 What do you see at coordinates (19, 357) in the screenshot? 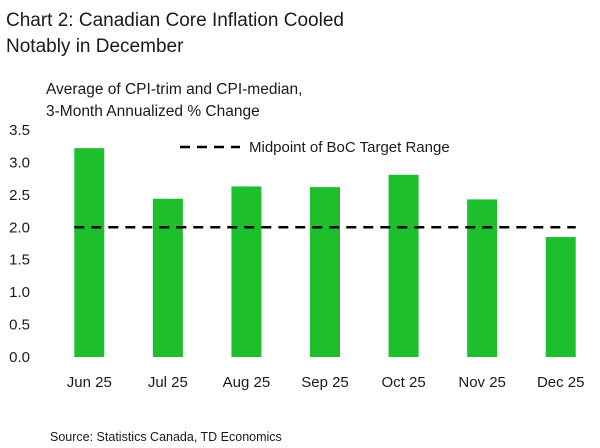
I see `y-tick-label: 0.0` at bounding box center [19, 357].